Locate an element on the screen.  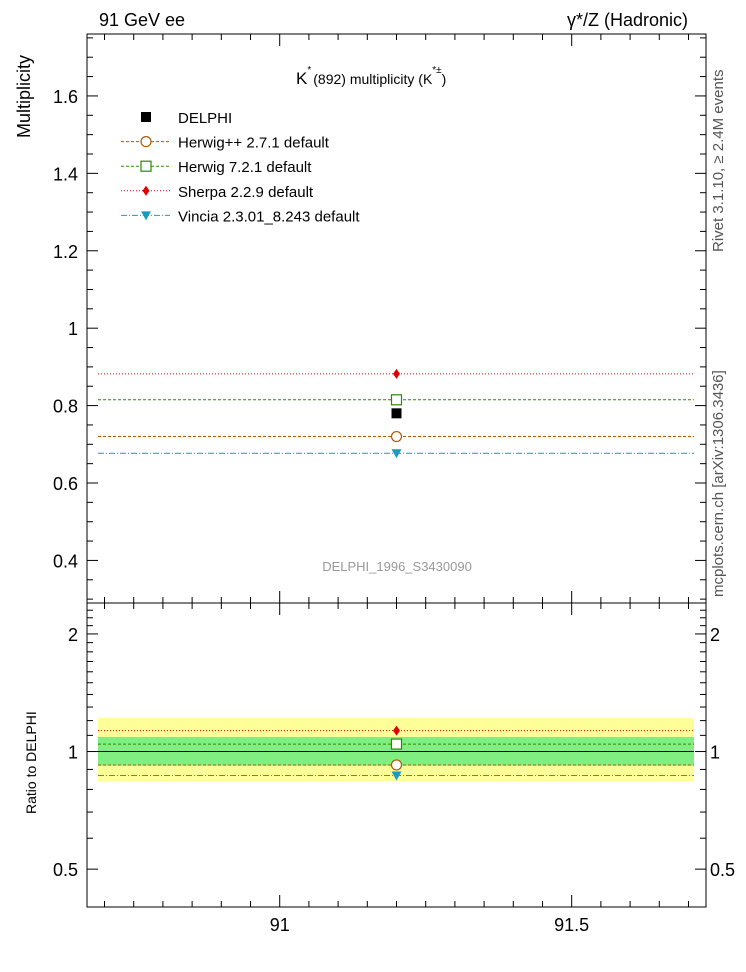
ratio-y-tick-label: 1 is located at coordinates (73, 753).